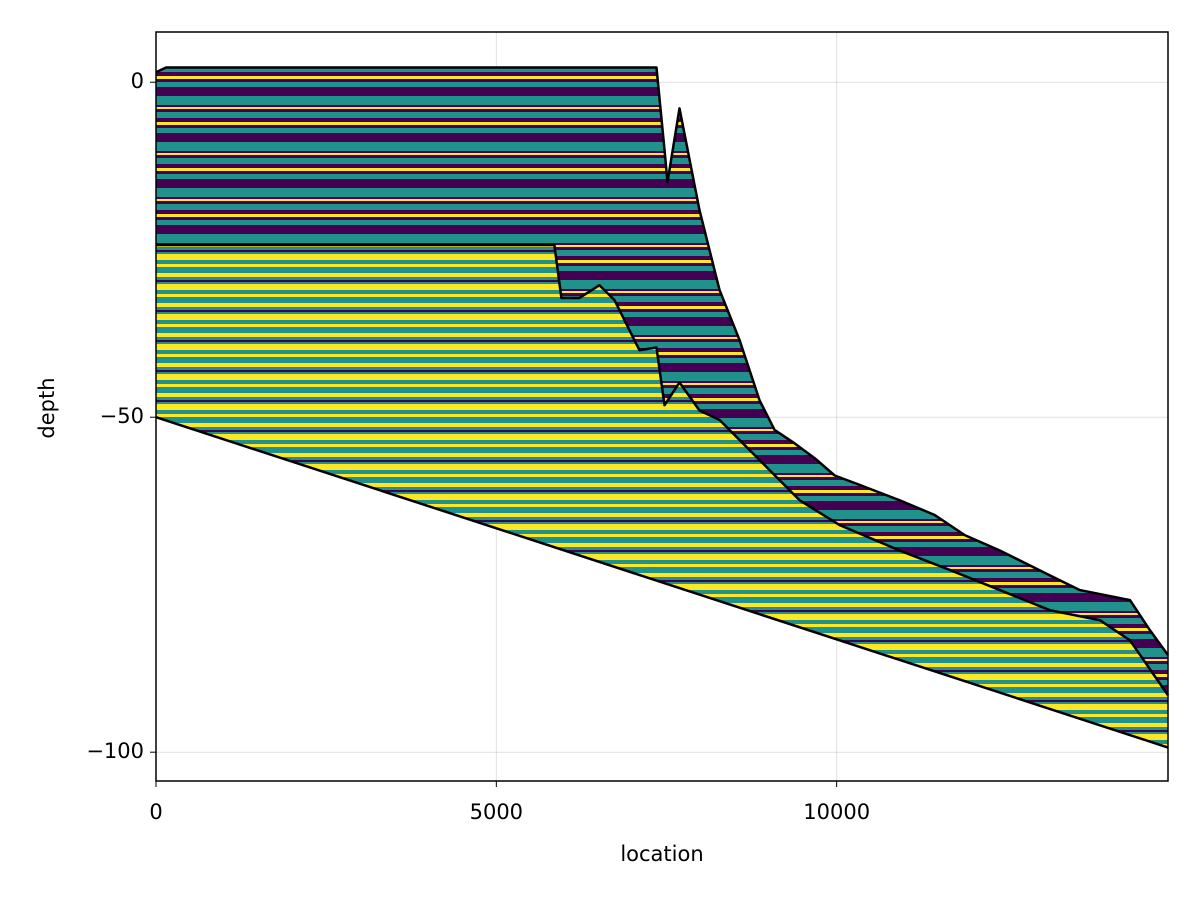 This screenshot has height=900, width=1200. What do you see at coordinates (137, 81) in the screenshot?
I see `y-tick-label: 0` at bounding box center [137, 81].